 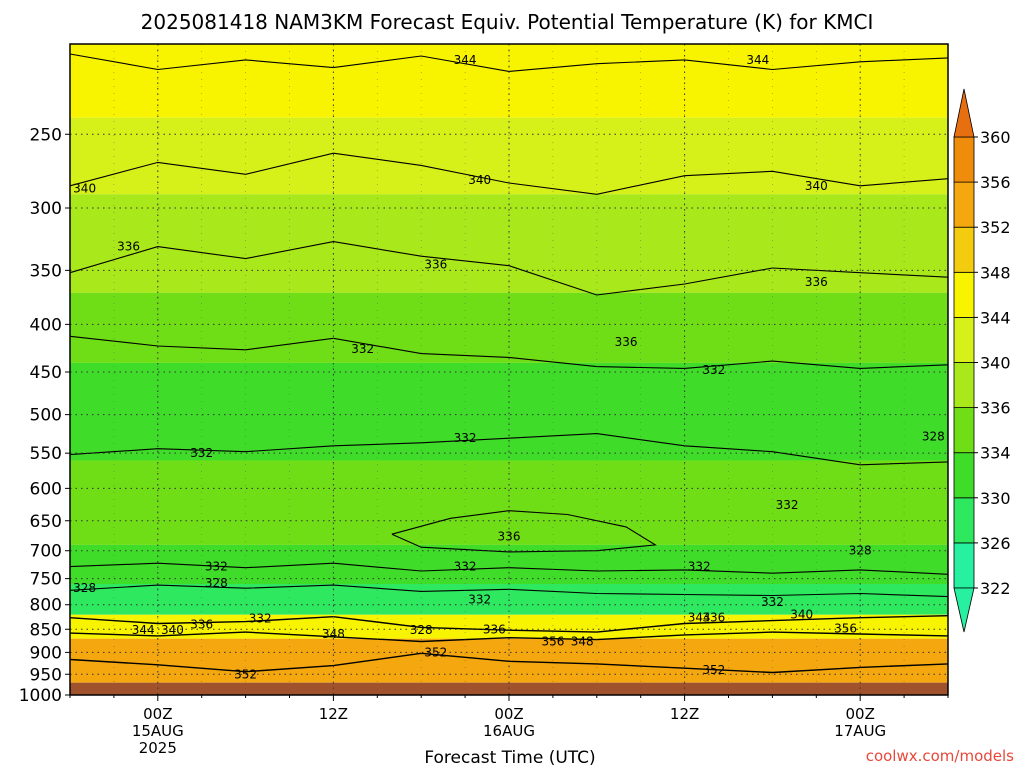 What do you see at coordinates (801, 615) in the screenshot?
I see `contour-label-31: 340` at bounding box center [801, 615].